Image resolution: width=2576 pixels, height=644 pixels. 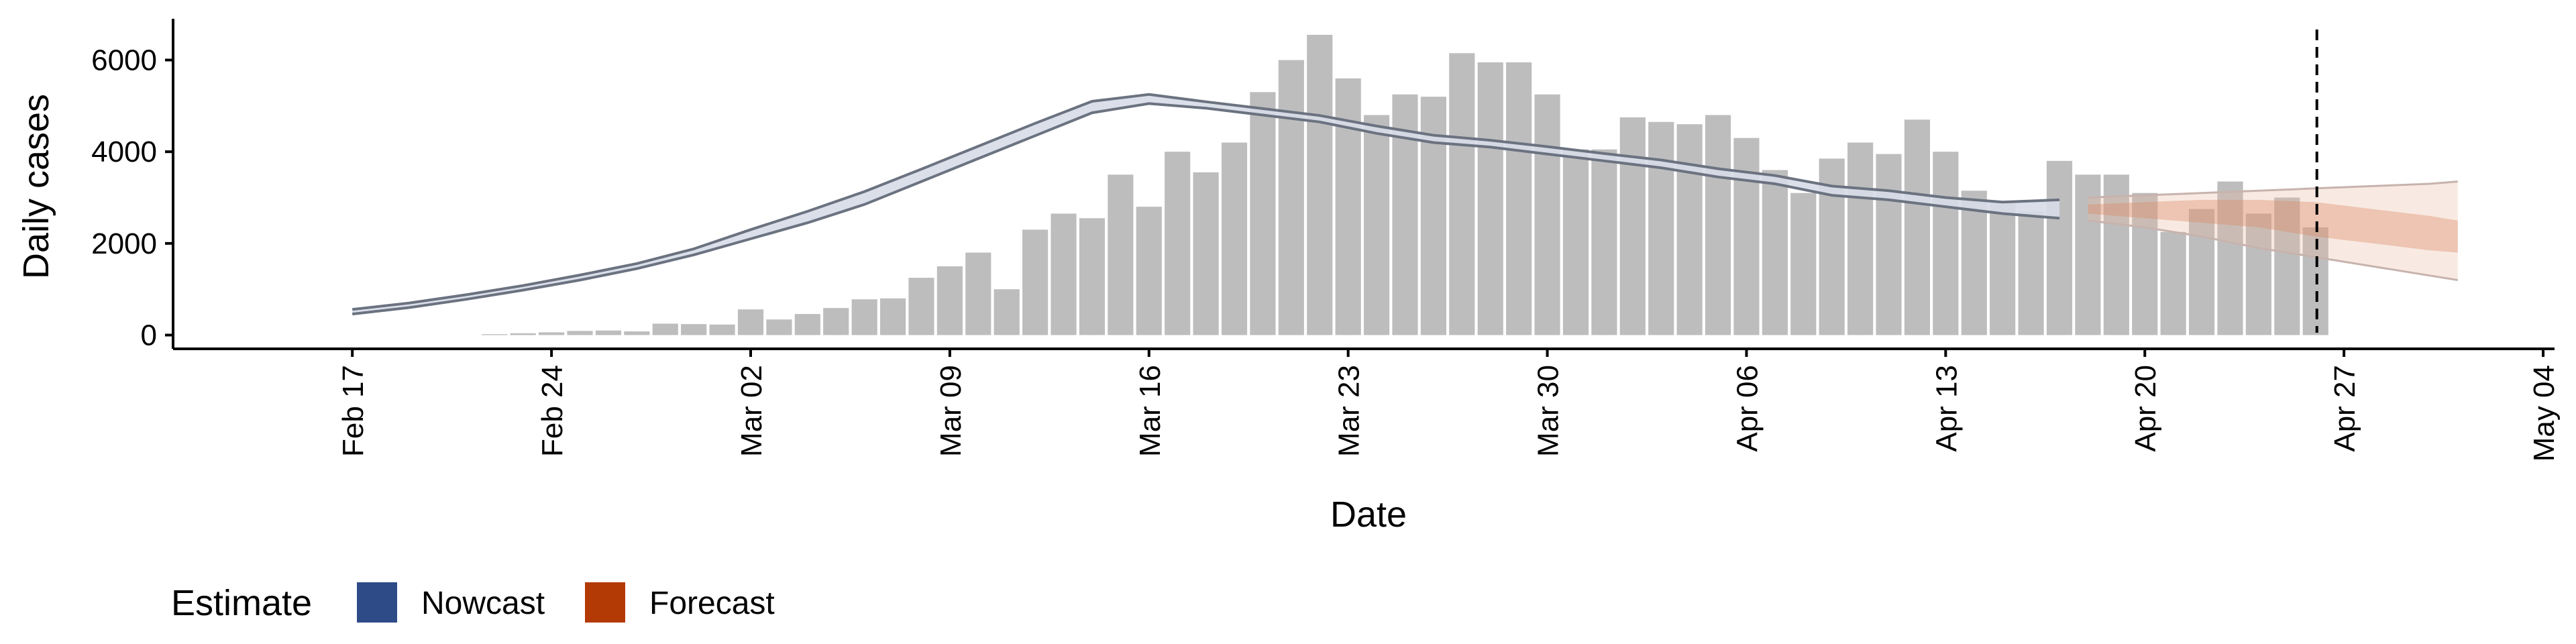 I want to click on x-tick-label: Mar 30, so click(x=1548, y=411).